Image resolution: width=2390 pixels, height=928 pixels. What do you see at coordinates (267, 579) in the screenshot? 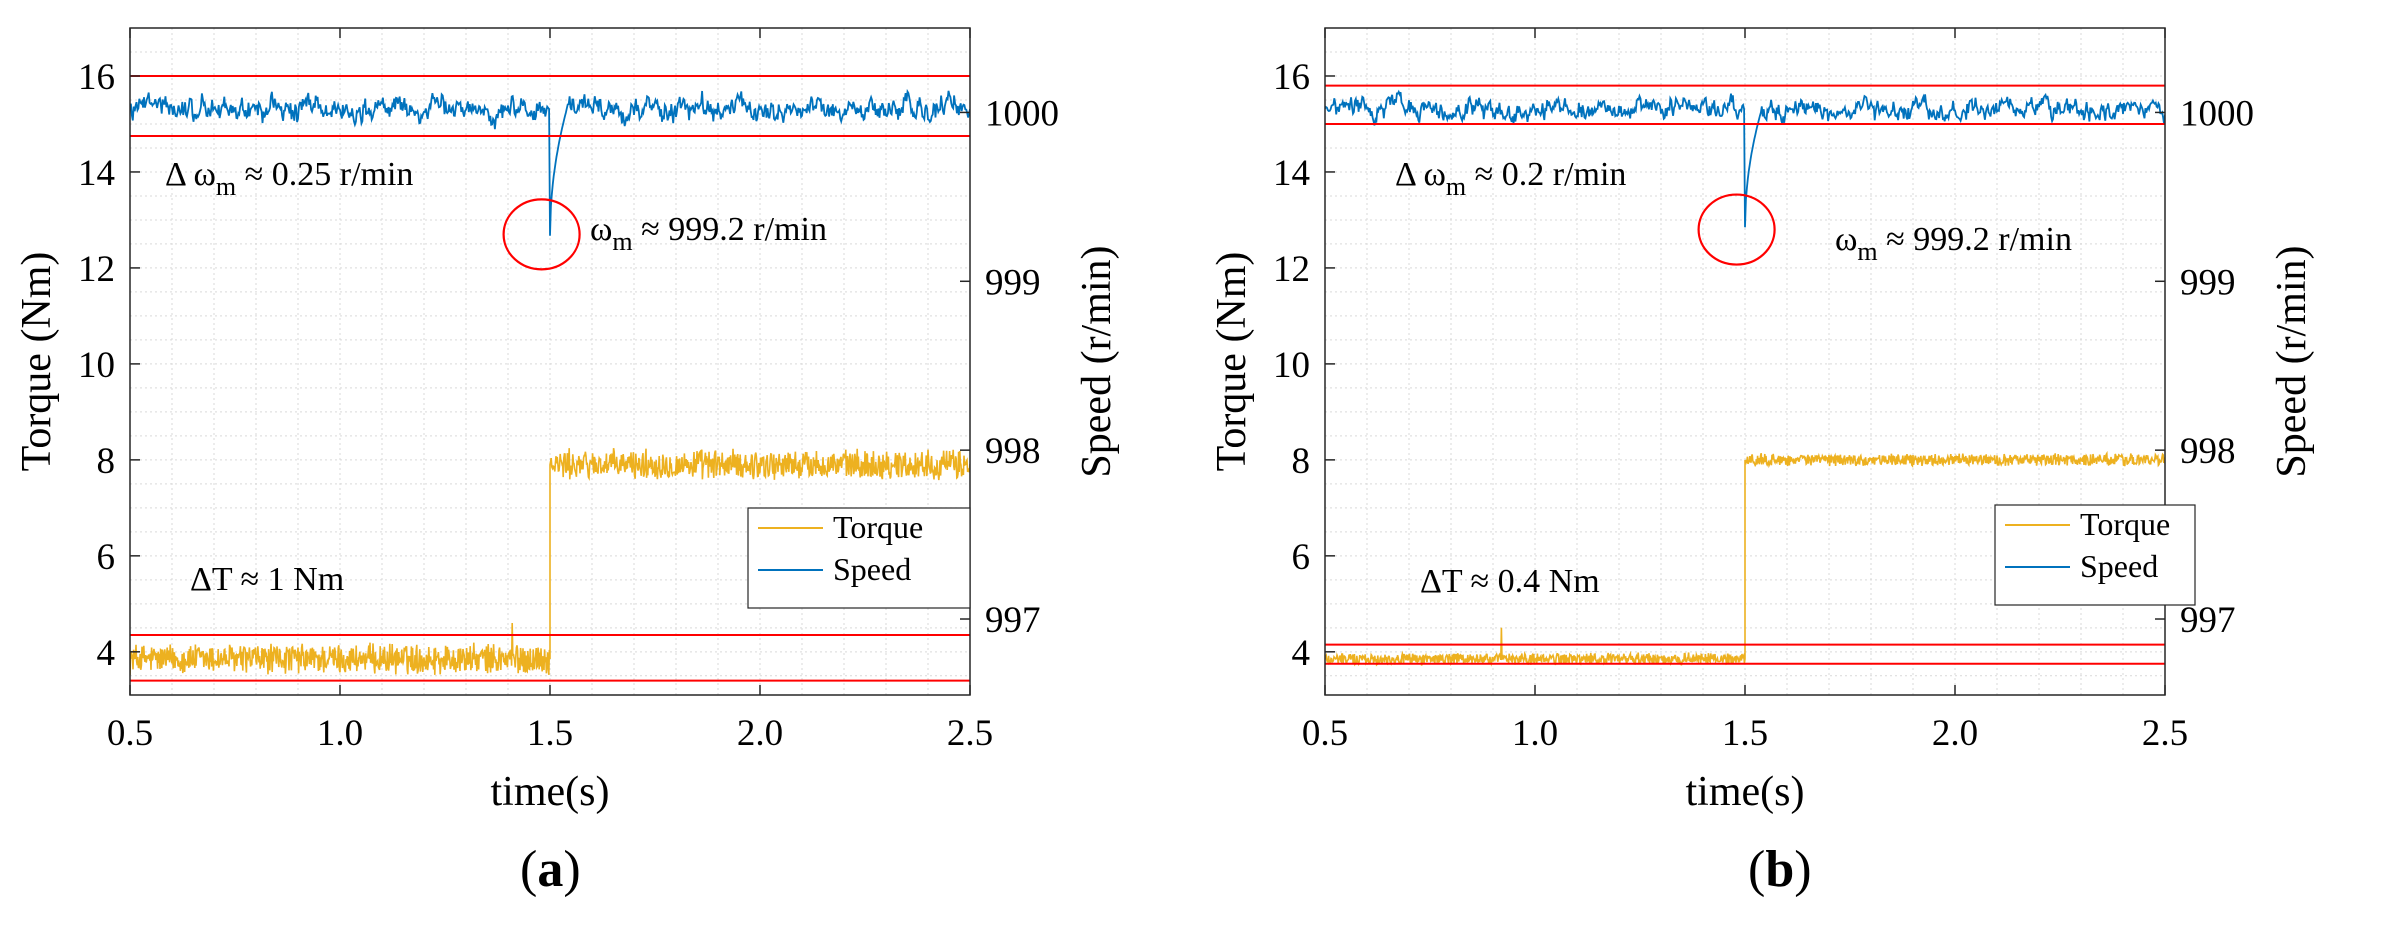
I see `annotation-torque-ripple: ΔT ≈ 1 Nm` at bounding box center [267, 579].